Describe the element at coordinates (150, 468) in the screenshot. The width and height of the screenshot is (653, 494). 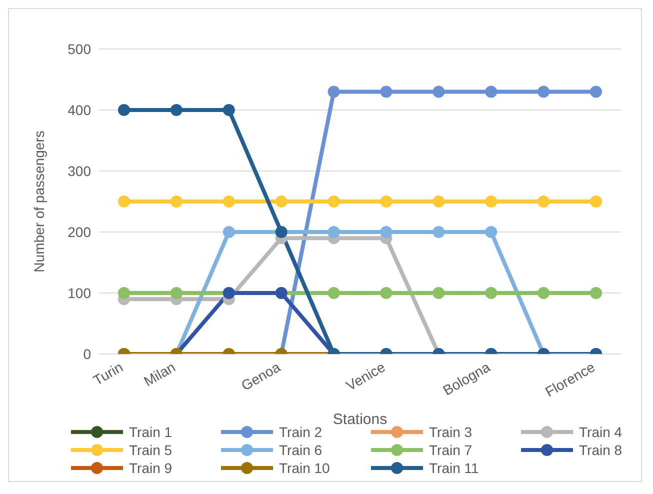
I see `legend-label: Train 9` at that location.